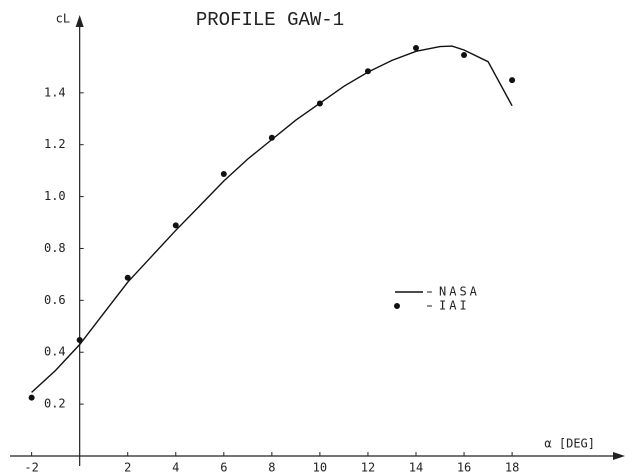 This screenshot has height=474, width=632. Describe the element at coordinates (320, 467) in the screenshot. I see `x-tick-label: 10` at that location.